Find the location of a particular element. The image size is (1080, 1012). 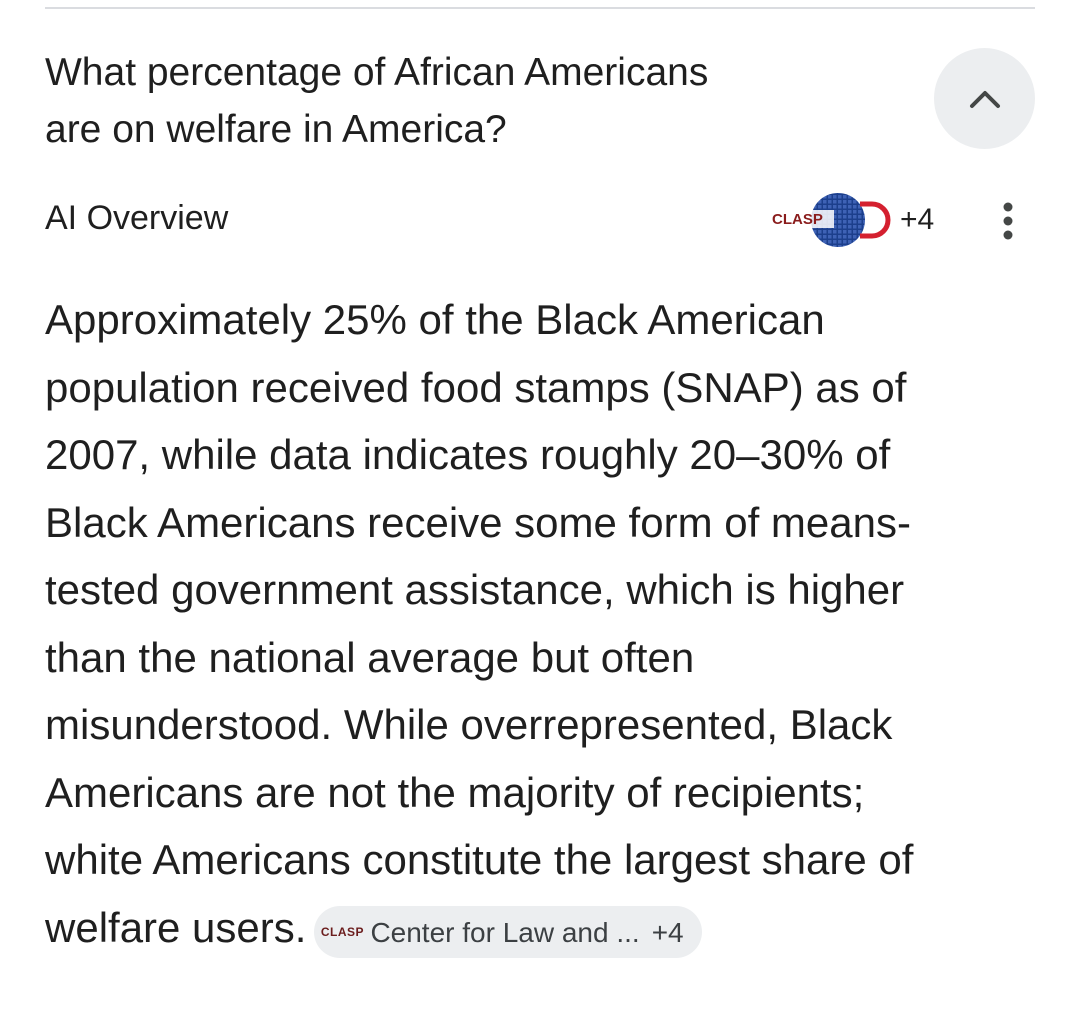

citation-extra-count: +4 is located at coordinates (667, 932).